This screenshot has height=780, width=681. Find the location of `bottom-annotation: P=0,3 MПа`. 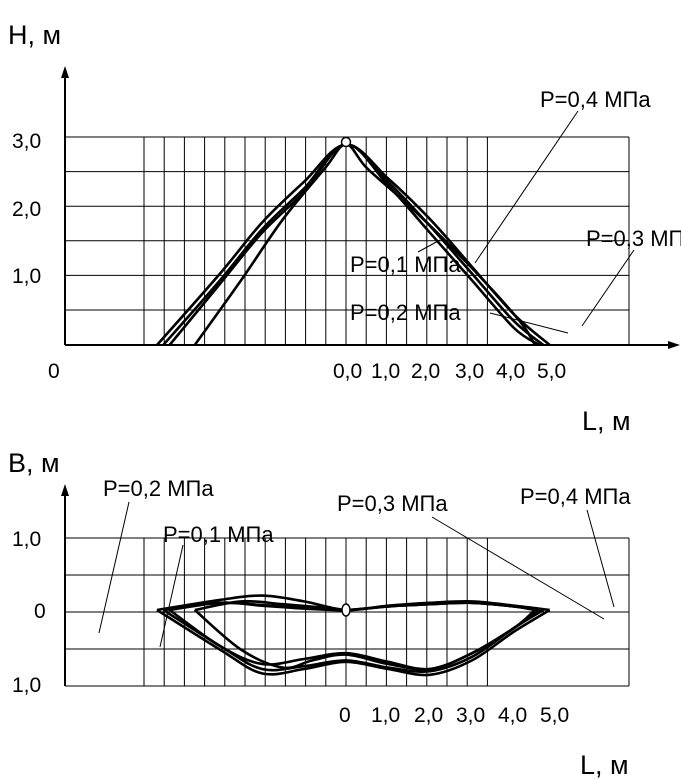

bottom-annotation: P=0,3 MПа is located at coordinates (392, 503).